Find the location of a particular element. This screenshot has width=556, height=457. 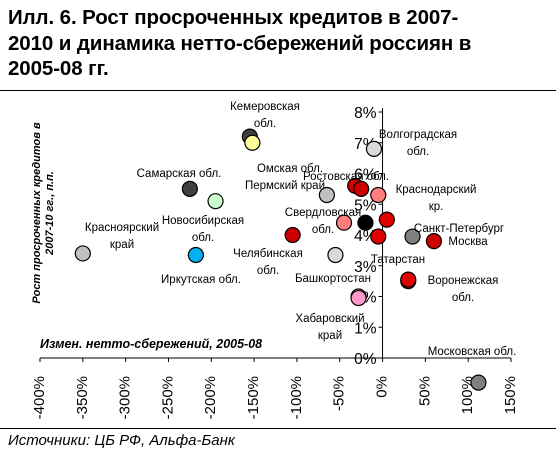

point-label: Свердловская обл. is located at coordinates (323, 221).